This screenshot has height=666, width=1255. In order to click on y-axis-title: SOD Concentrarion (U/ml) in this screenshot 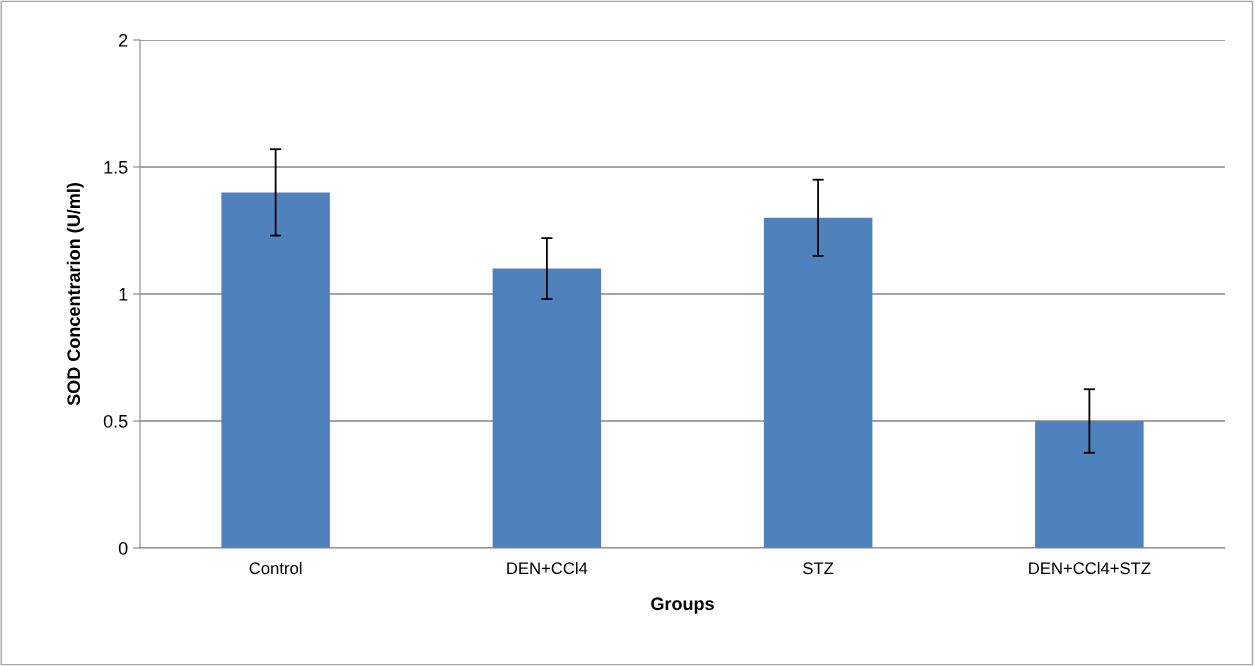, I will do `click(75, 294)`.